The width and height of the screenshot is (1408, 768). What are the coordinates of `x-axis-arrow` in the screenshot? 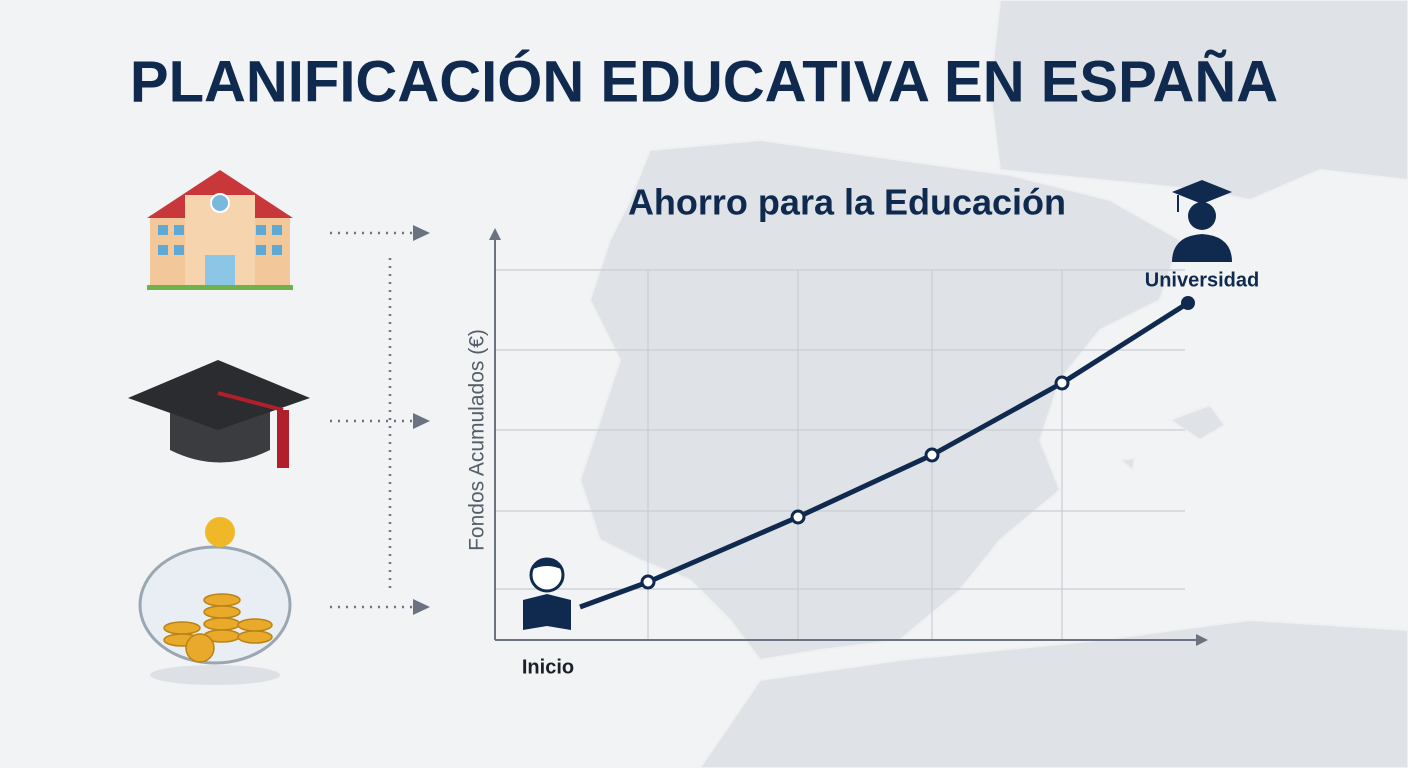 It's located at (1202, 640).